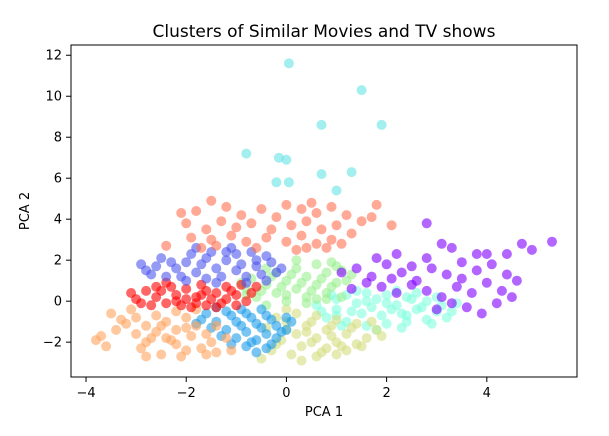  I want to click on y-axis-label: PCA 2, so click(25, 211).